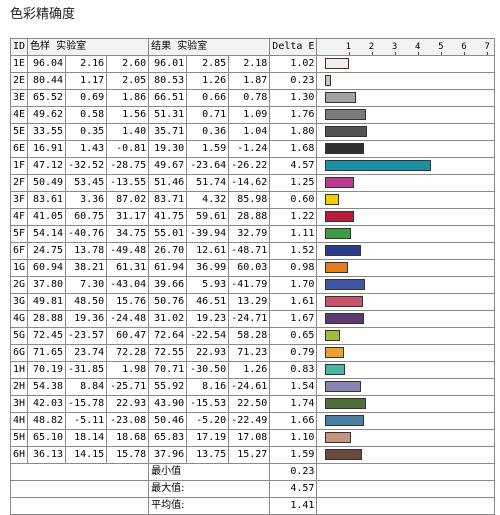 The width and height of the screenshot is (500, 515). Describe the element at coordinates (293, 302) in the screenshot. I see `cell-delta-e: 1.61` at that location.